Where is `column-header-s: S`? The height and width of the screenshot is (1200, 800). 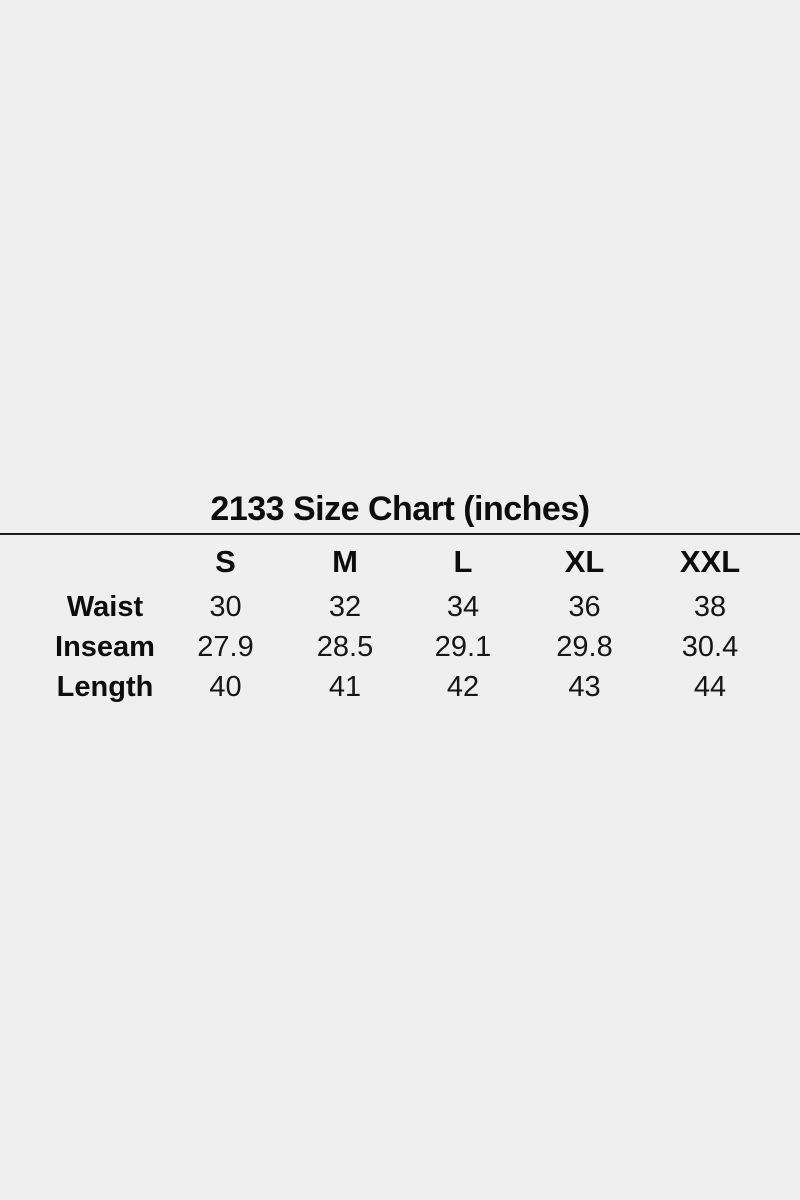
column-header-s: S is located at coordinates (225, 561).